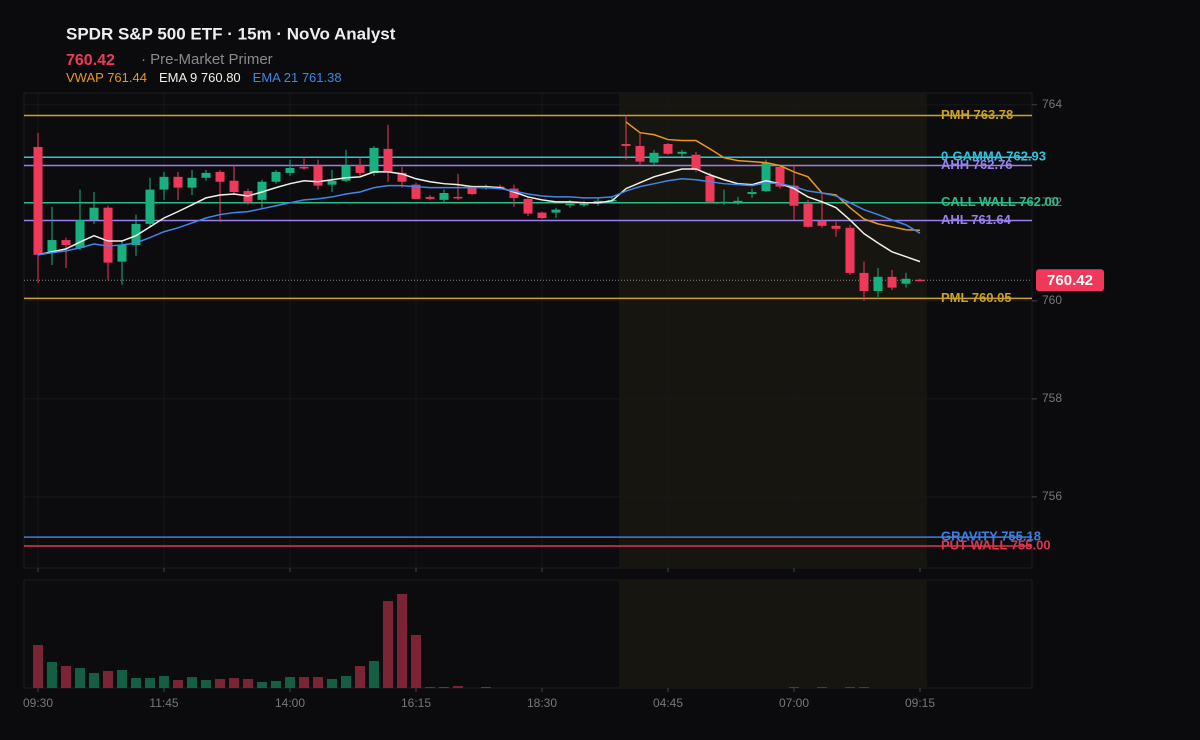 The width and height of the screenshot is (1200, 740). I want to click on chart-subtitle: · Pre-Market Primer, so click(207, 59).